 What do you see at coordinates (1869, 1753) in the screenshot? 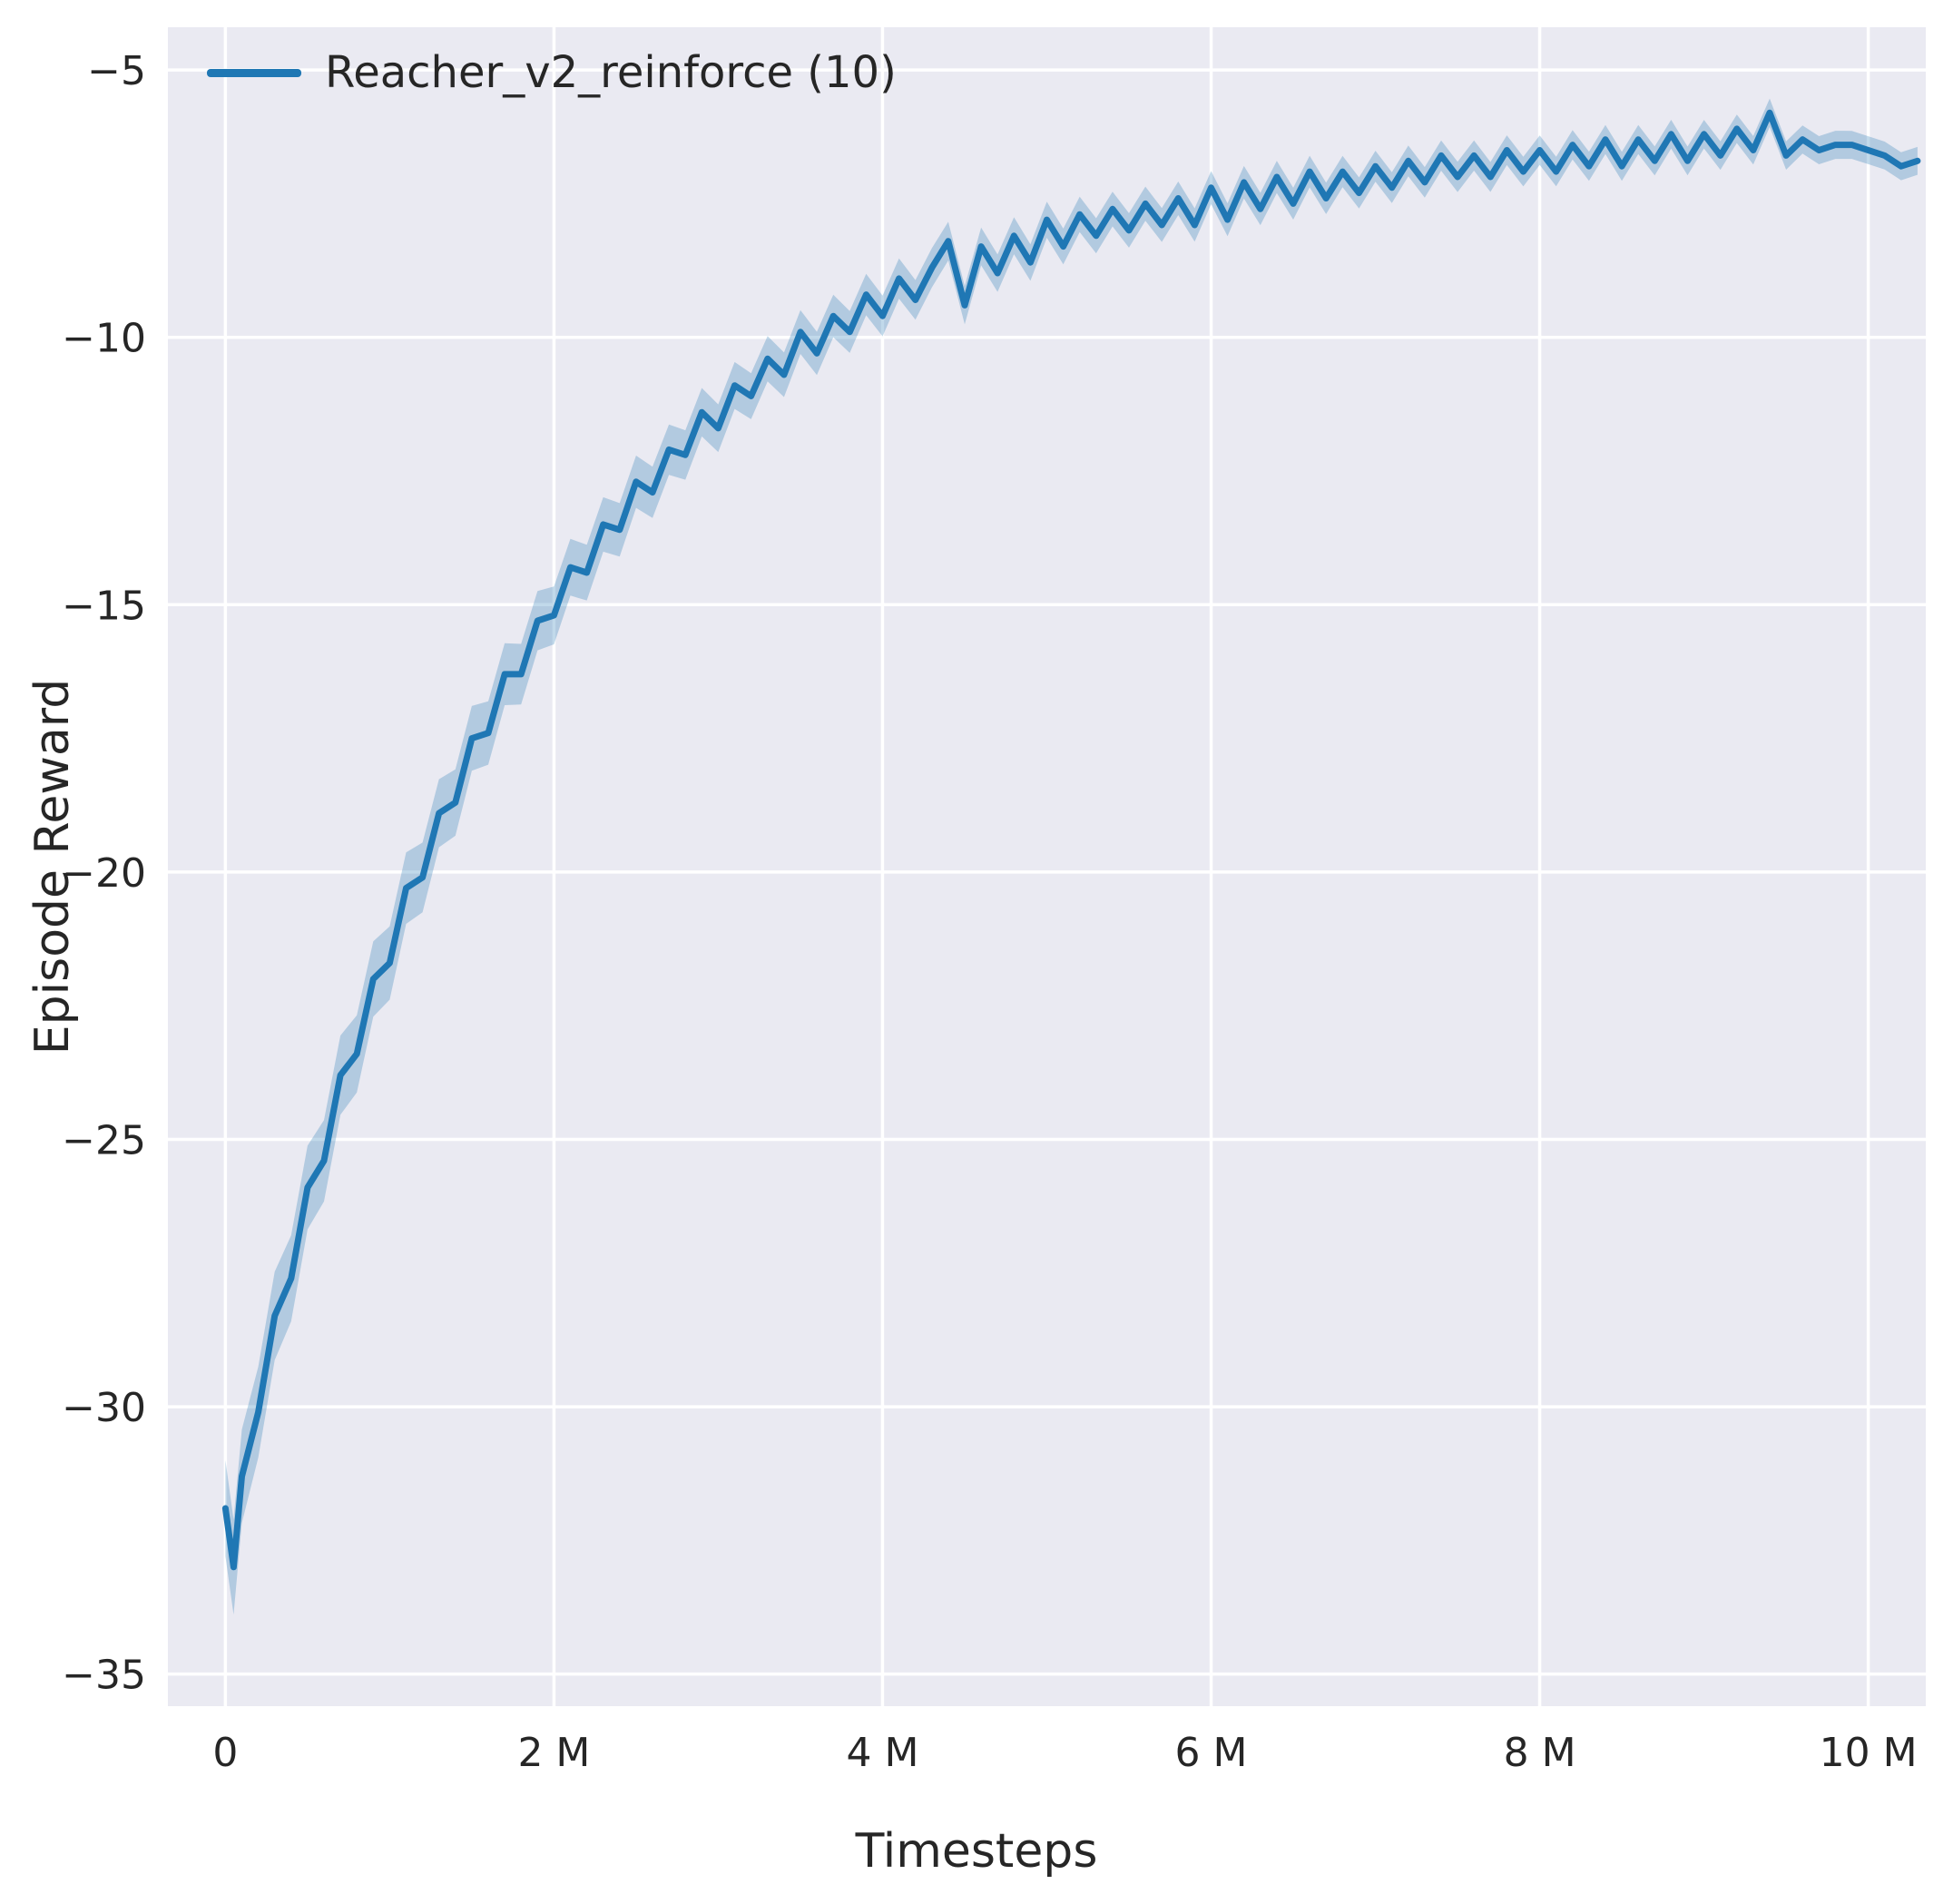
I see `x-tick-label: 10 M` at bounding box center [1869, 1753].